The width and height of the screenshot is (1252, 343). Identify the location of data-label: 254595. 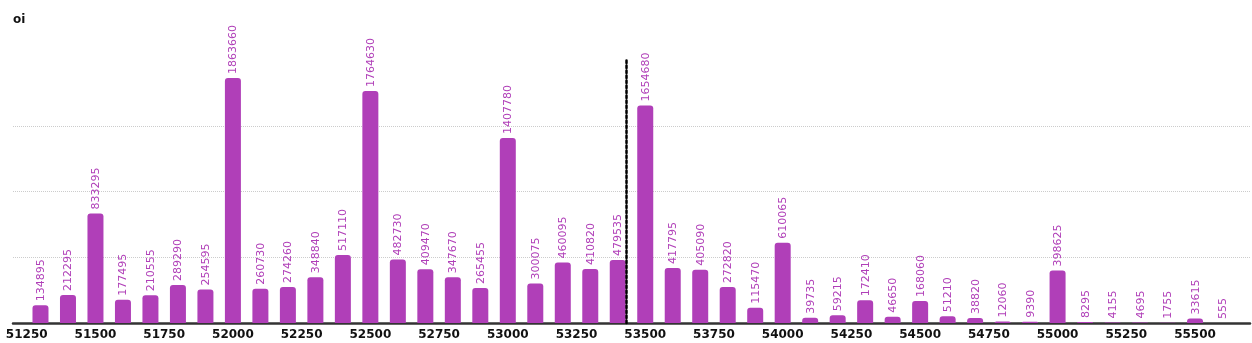
(205, 264).